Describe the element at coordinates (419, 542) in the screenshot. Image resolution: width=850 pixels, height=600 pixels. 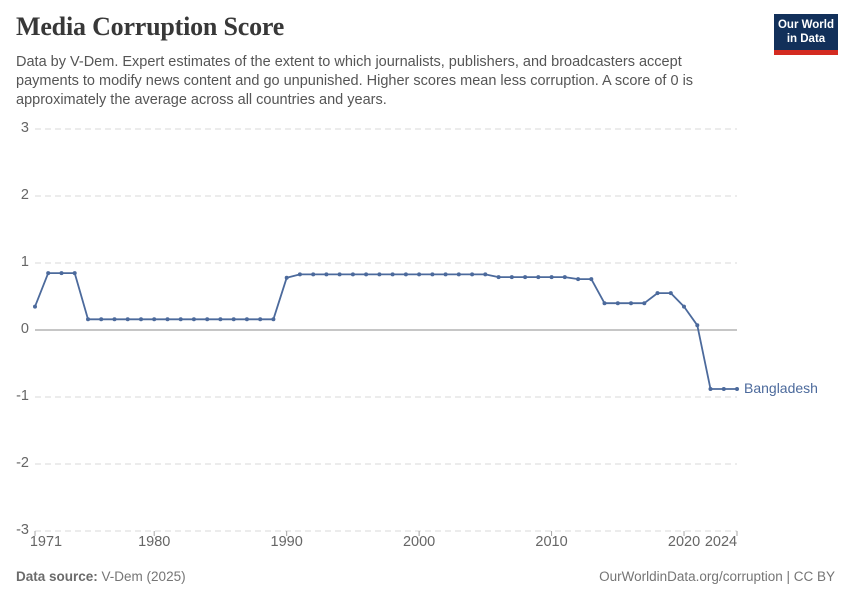
I see `x-axis-tick-label: 2000` at that location.